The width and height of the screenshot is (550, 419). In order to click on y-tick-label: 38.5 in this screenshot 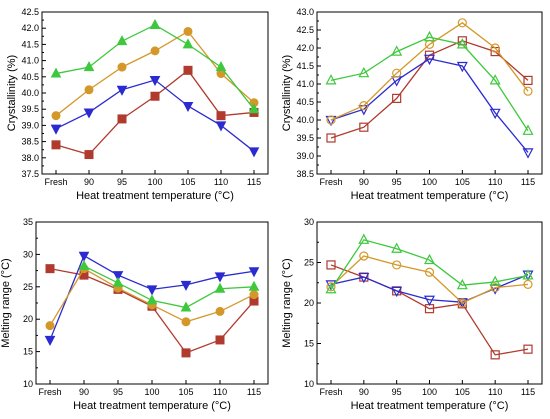, I will do `click(30, 142)`.